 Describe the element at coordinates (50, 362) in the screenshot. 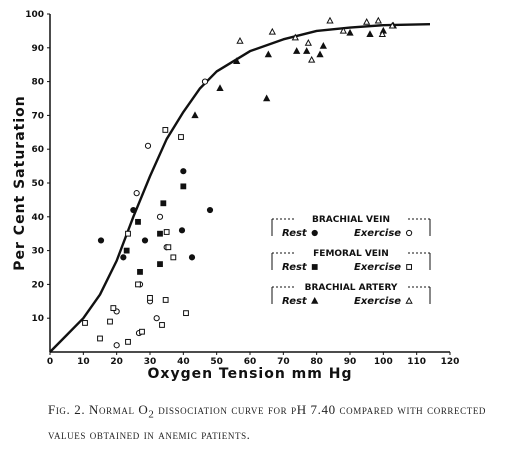

I see `x-tick-label: 0` at that location.